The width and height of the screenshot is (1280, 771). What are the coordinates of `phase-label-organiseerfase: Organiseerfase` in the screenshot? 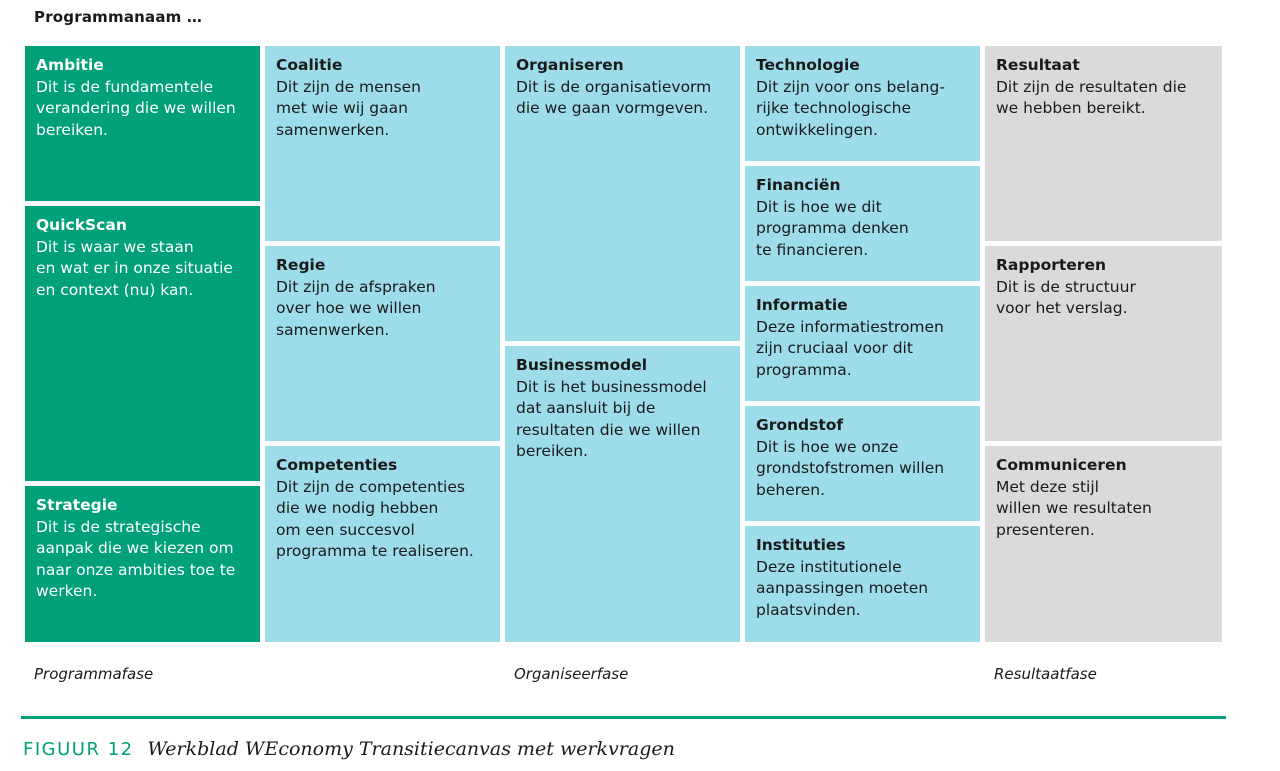 It's located at (571, 674).